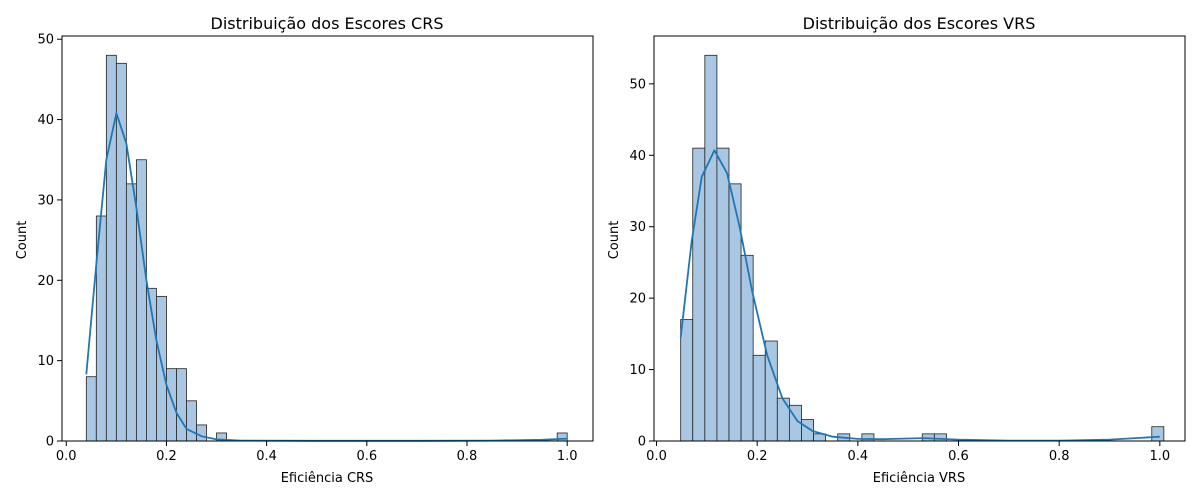 The width and height of the screenshot is (1200, 500). I want to click on crs-y-tick-label: 30, so click(45, 200).